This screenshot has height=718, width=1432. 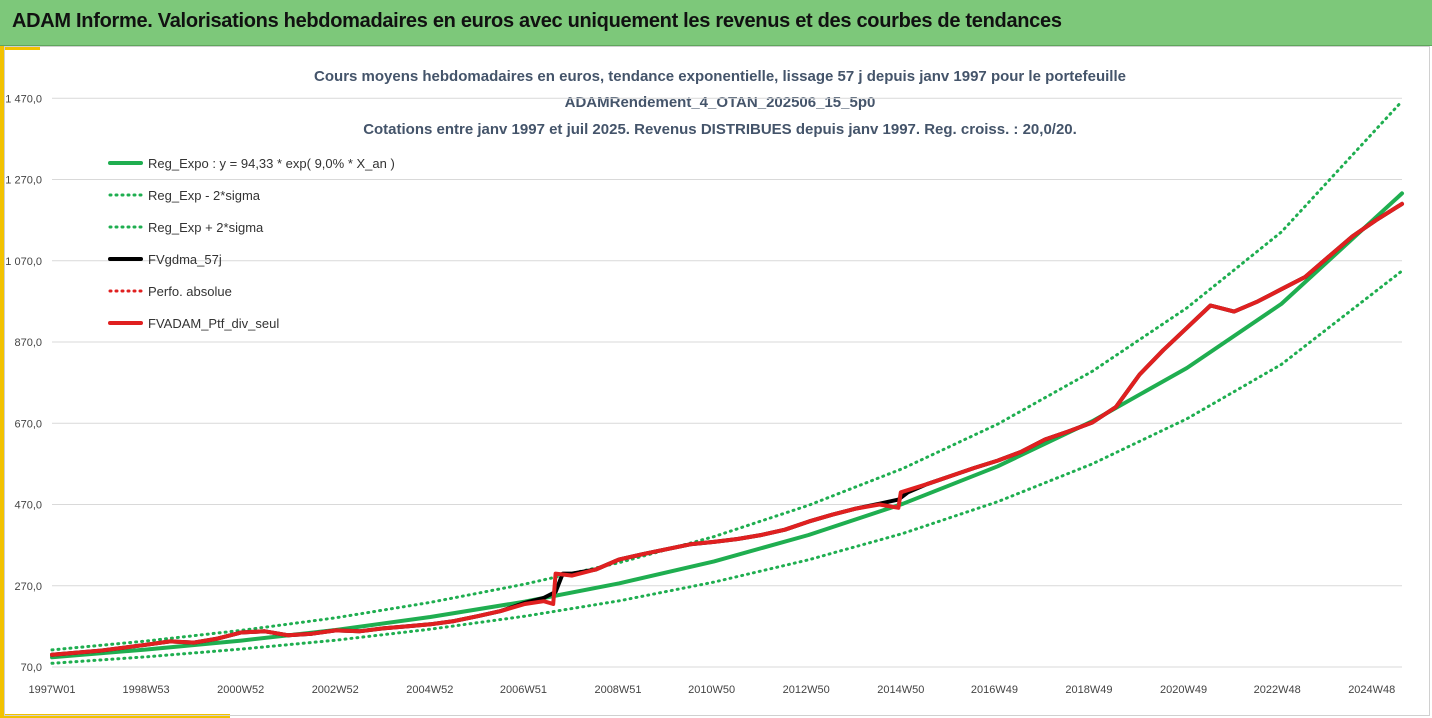 What do you see at coordinates (51, 690) in the screenshot?
I see `x-tick-label: 1997W01` at bounding box center [51, 690].